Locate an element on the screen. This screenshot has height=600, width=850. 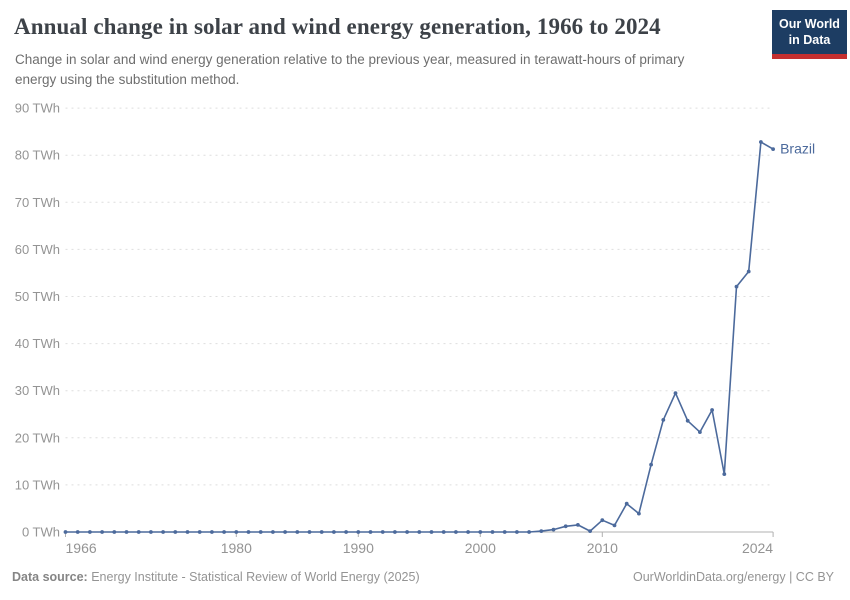
y-tick-label: 80 TWh is located at coordinates (37, 155).